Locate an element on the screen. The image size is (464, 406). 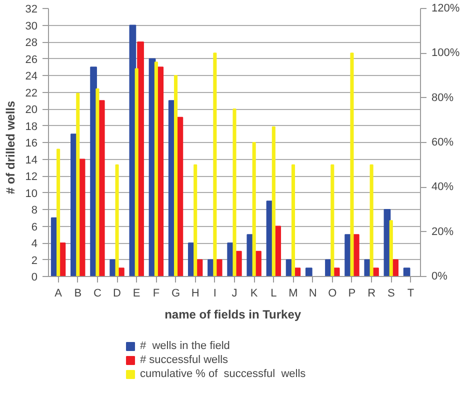
legend-label: # successful wells is located at coordinates (184, 360).